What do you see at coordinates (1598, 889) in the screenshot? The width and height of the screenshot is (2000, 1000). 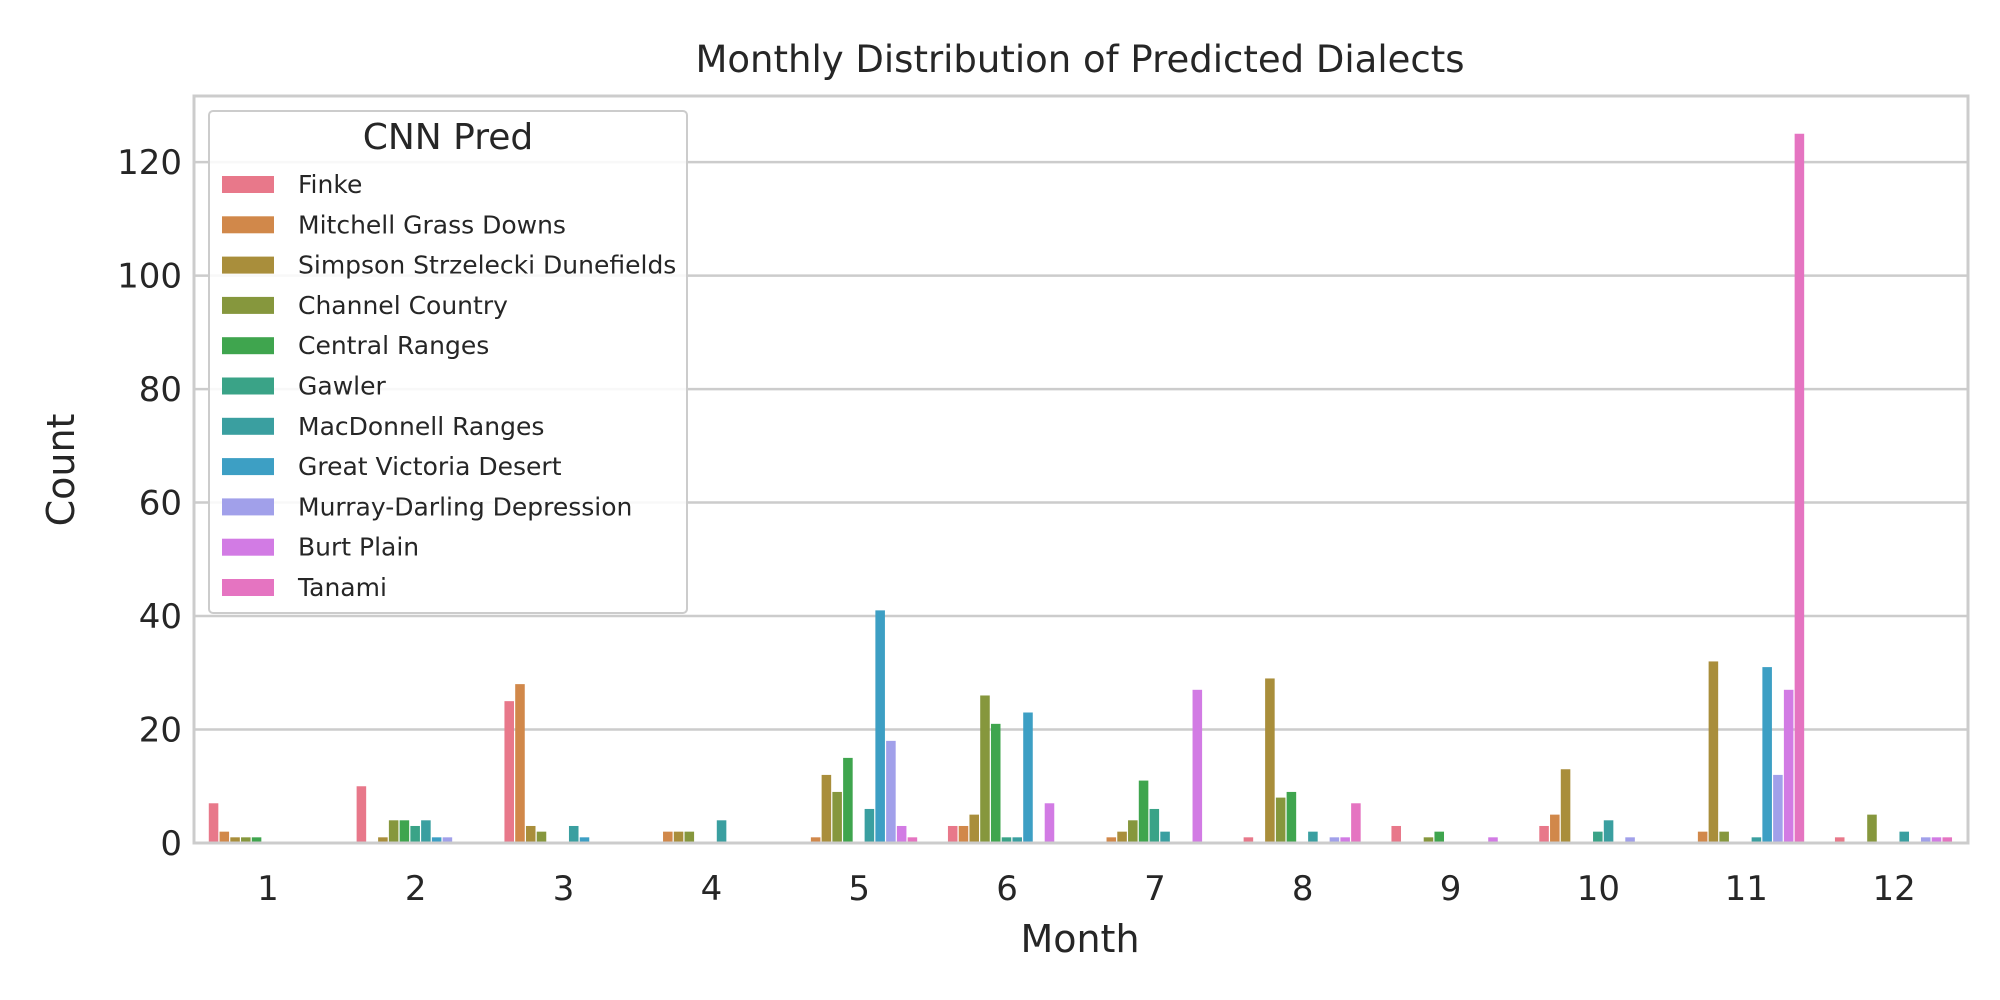 I see `x-tick-label: 10` at bounding box center [1598, 889].